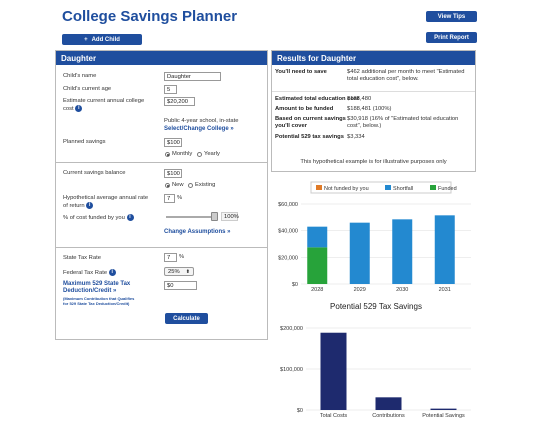  I want to click on chart-title: Potential 529 Tax Savings, so click(376, 306).